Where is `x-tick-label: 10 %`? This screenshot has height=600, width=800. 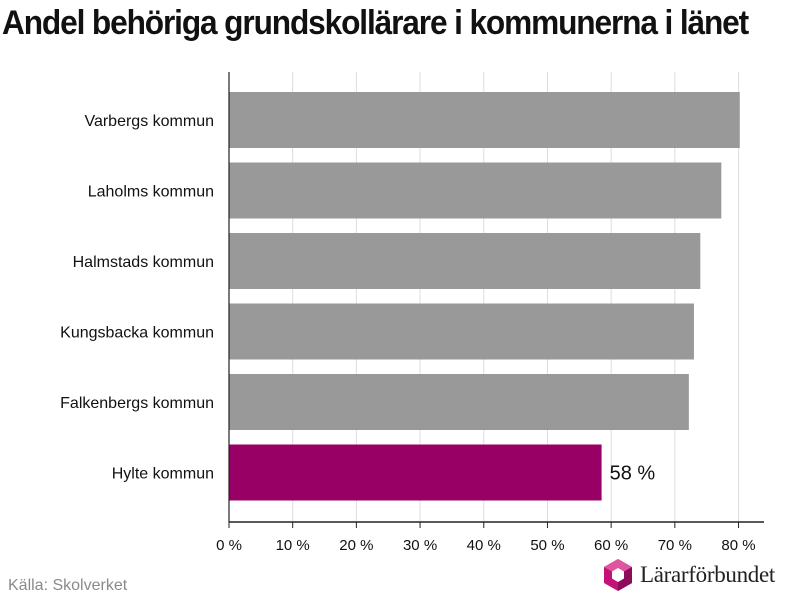
x-tick-label: 10 % is located at coordinates (293, 545).